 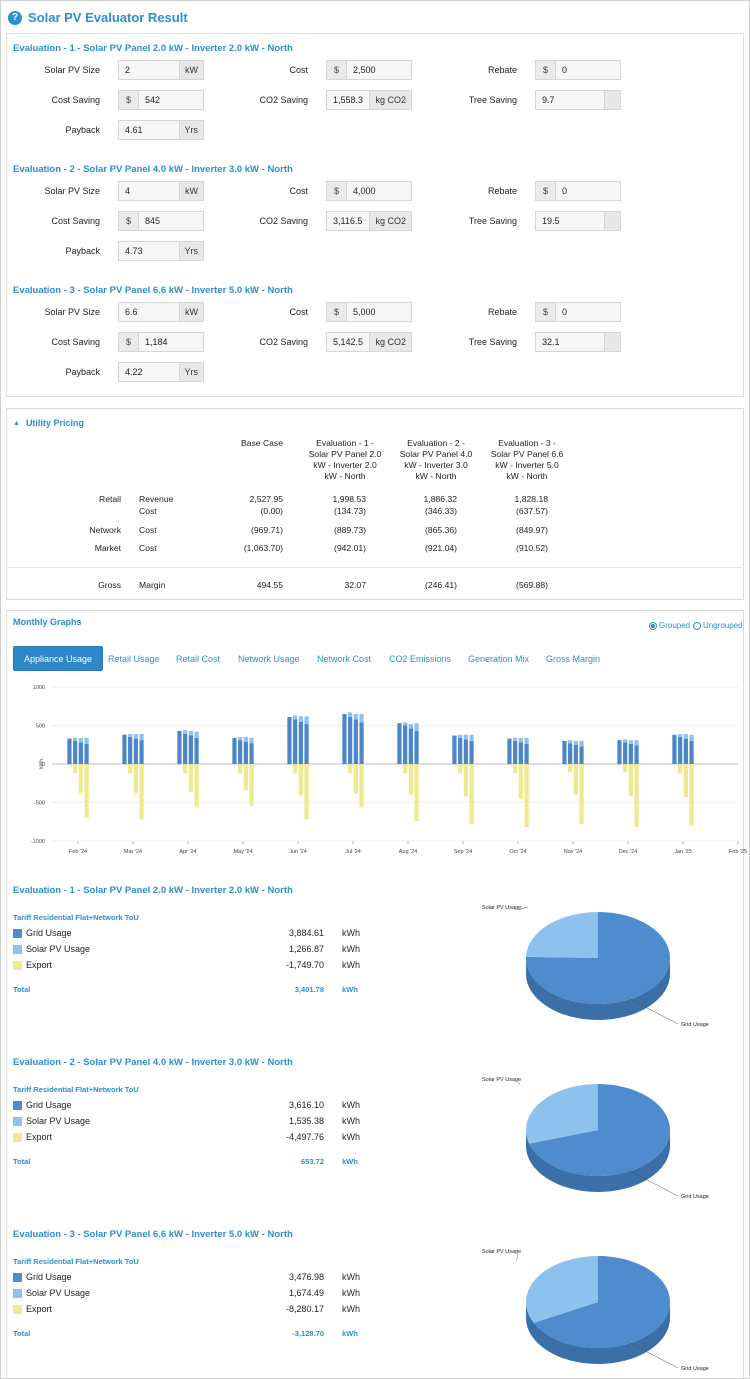 What do you see at coordinates (669, 625) in the screenshot?
I see `grouped-radio: Grouped` at bounding box center [669, 625].